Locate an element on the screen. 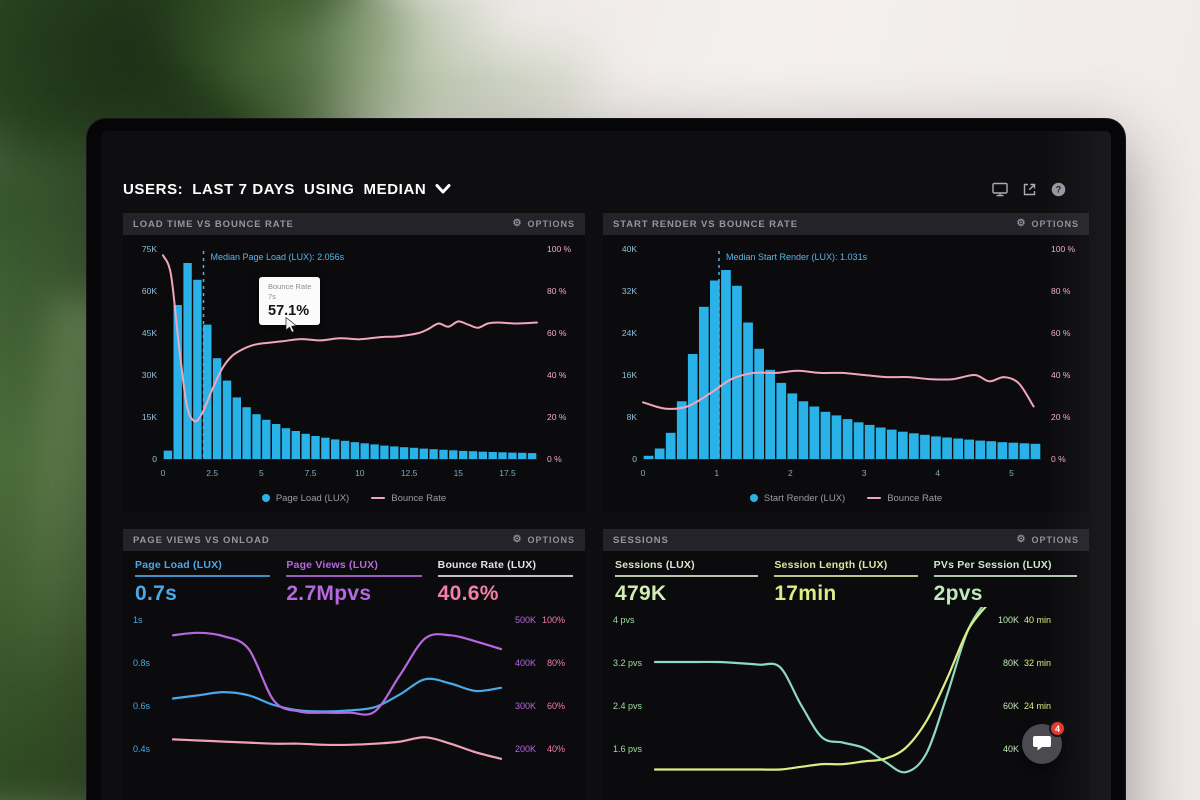  header-icons: ? is located at coordinates (1029, 189).